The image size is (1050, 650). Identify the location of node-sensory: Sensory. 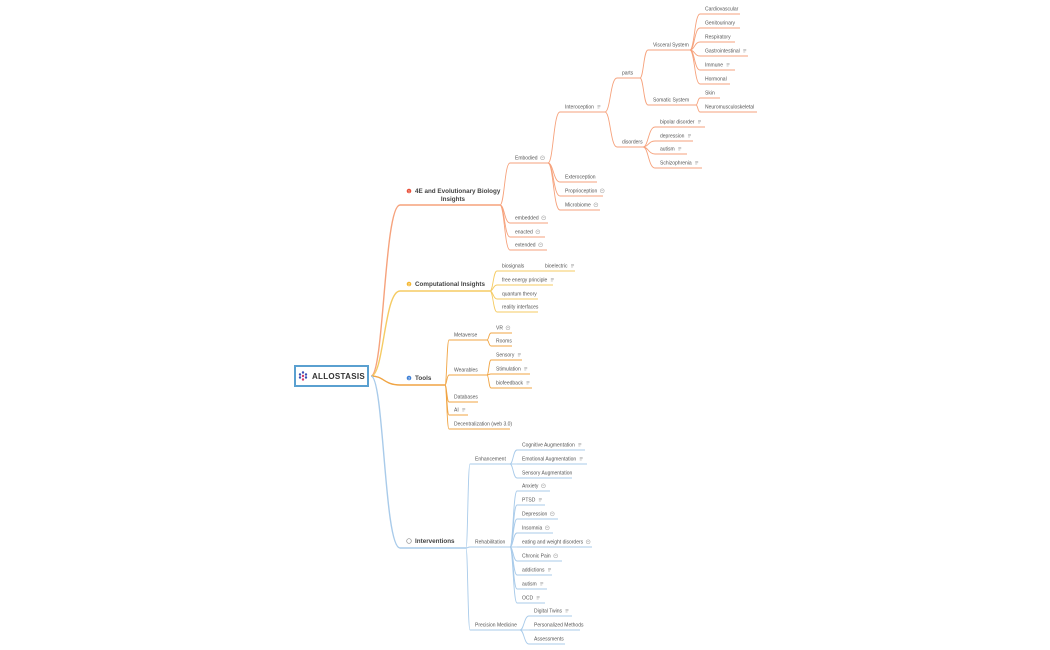
(505, 356).